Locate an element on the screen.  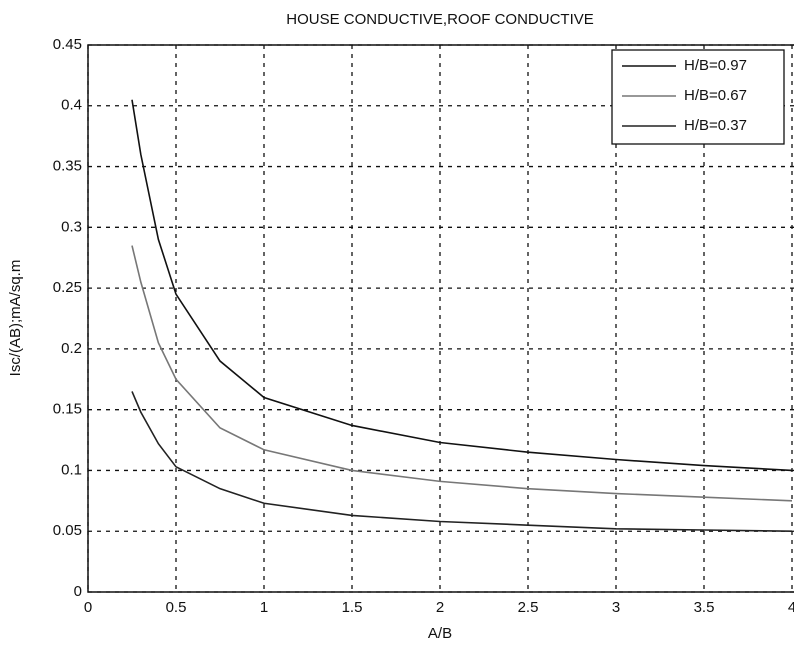
chart-title: HOUSE CONDUCTIVE,ROOF CONDUCTIVE is located at coordinates (440, 19).